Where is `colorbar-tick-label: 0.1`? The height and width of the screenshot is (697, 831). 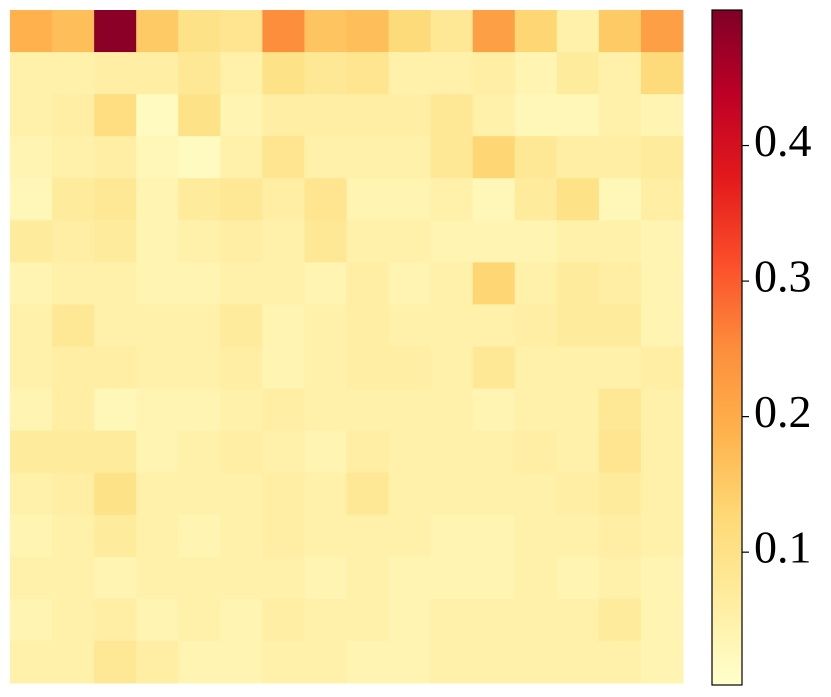
colorbar-tick-label: 0.1 is located at coordinates (783, 547).